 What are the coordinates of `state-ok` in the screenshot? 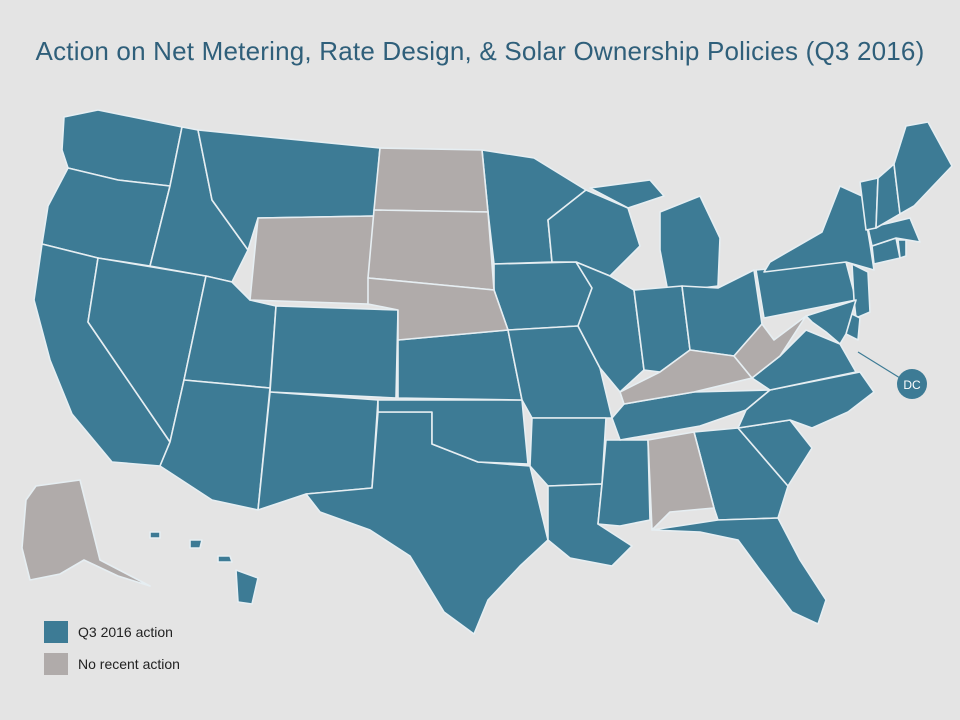 It's located at (453, 432).